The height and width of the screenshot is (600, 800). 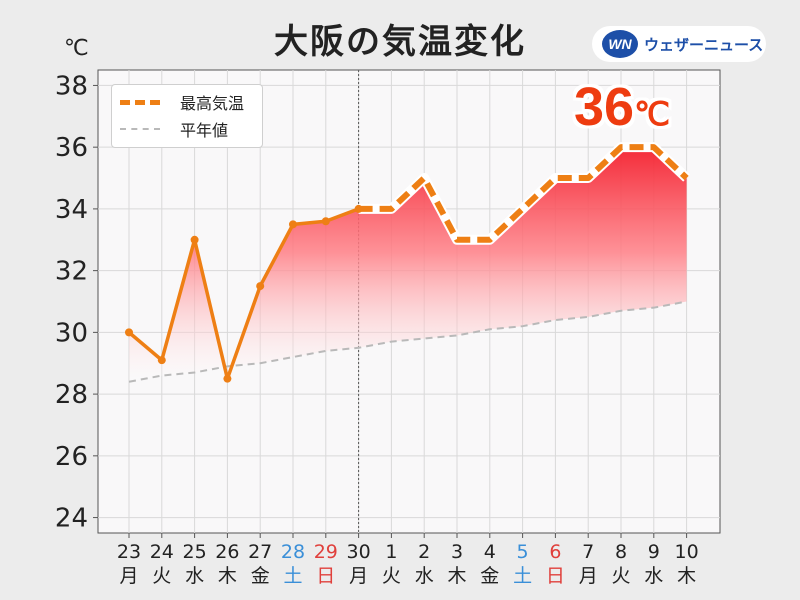 I want to click on peak-temperature: 36℃, so click(x=622, y=107).